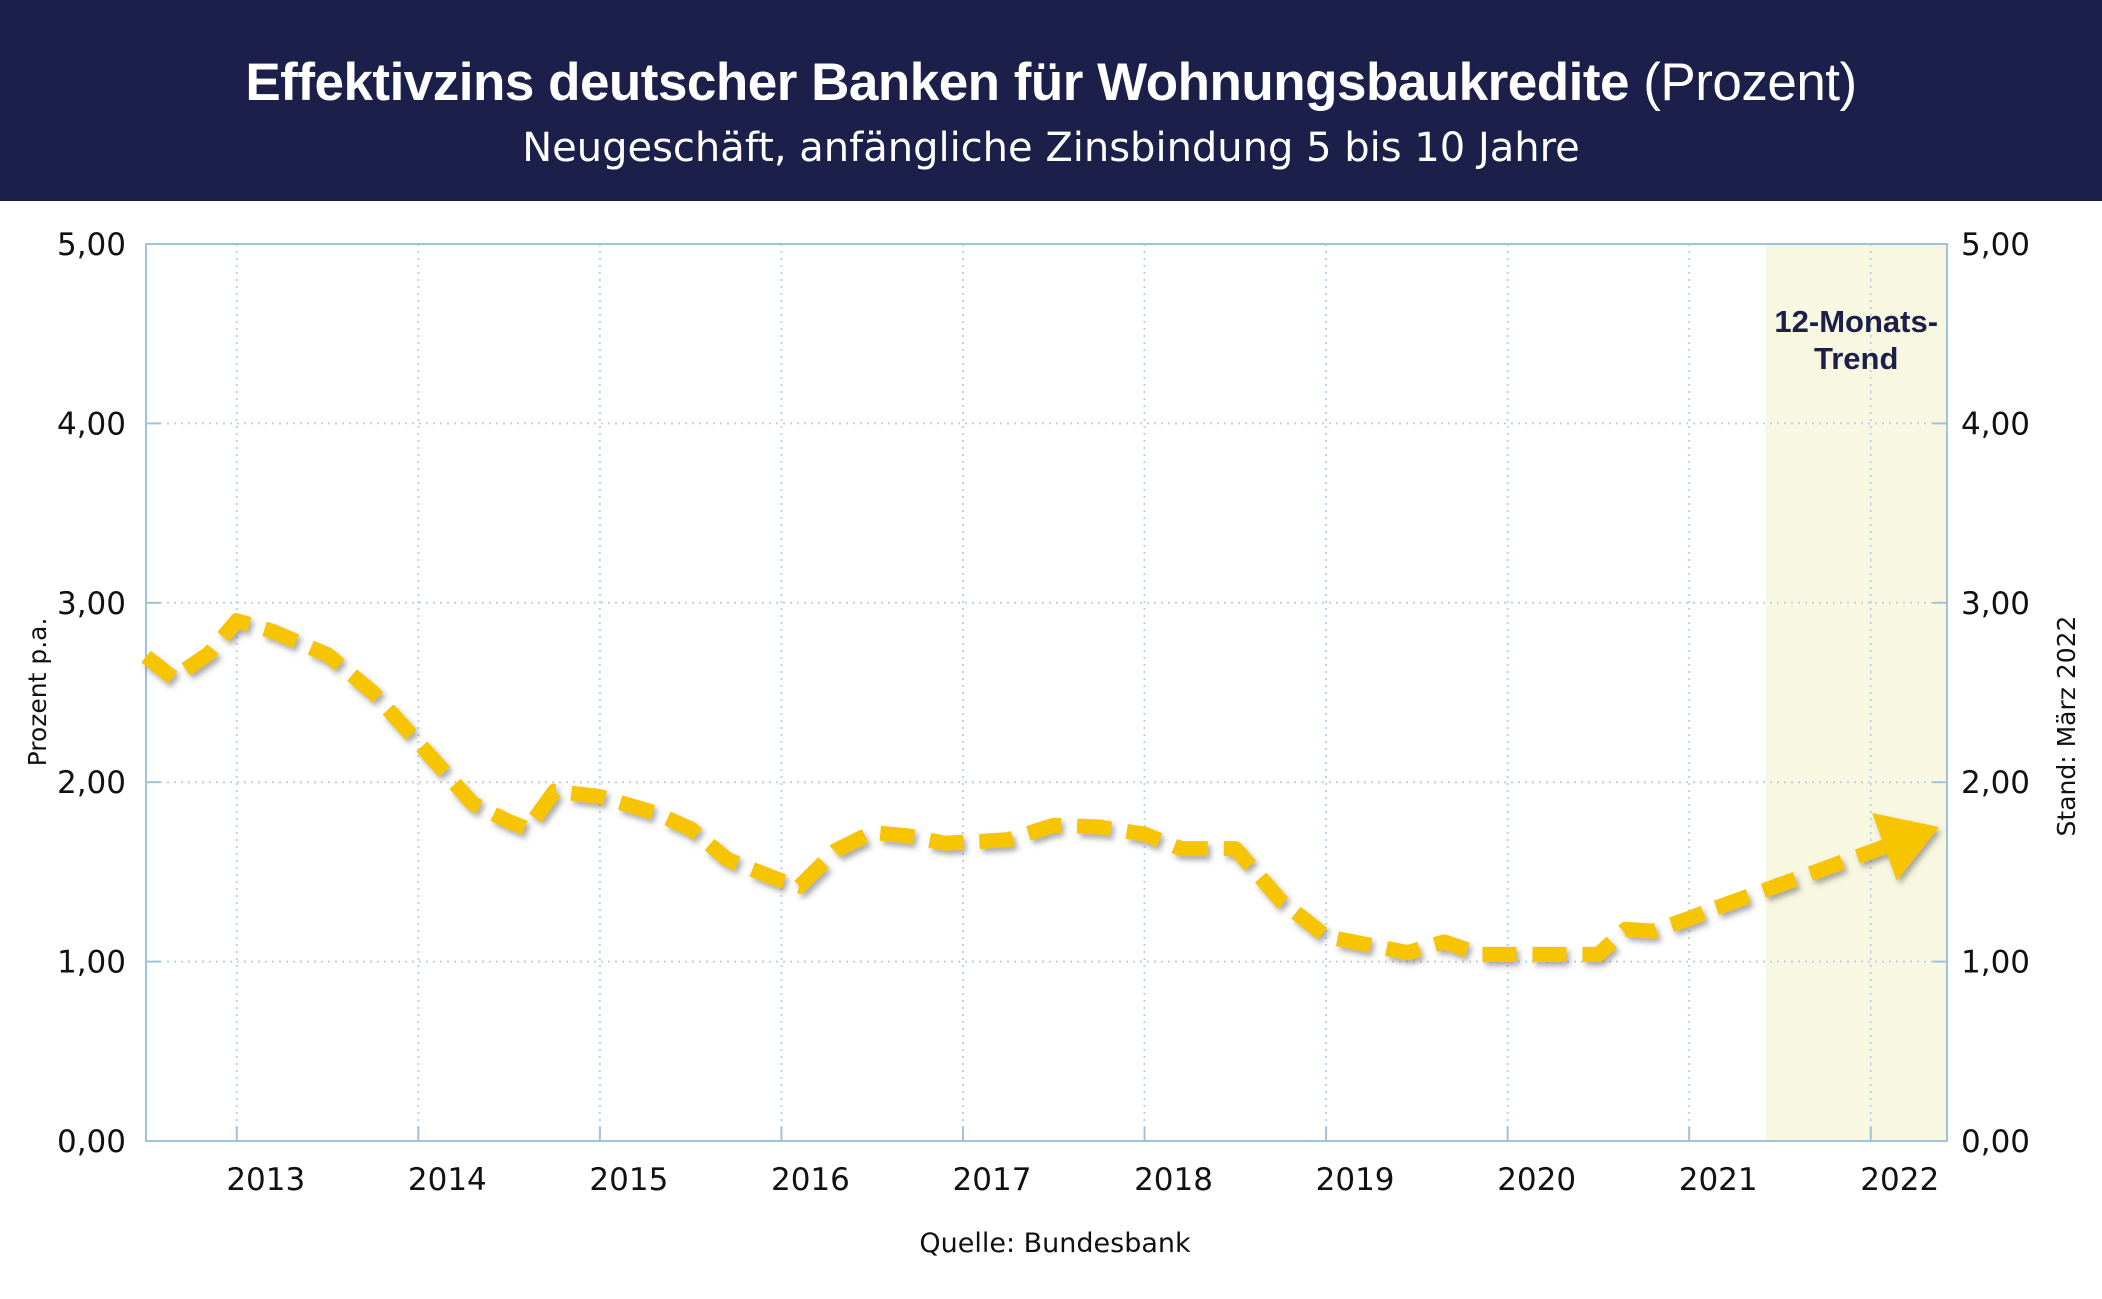 This screenshot has height=1299, width=2102. I want to click on trend-band, so click(1856, 692).